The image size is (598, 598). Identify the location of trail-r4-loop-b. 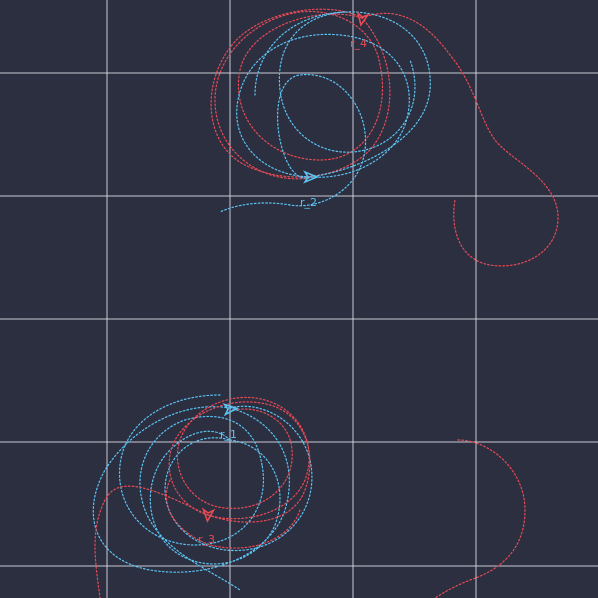
(310, 87).